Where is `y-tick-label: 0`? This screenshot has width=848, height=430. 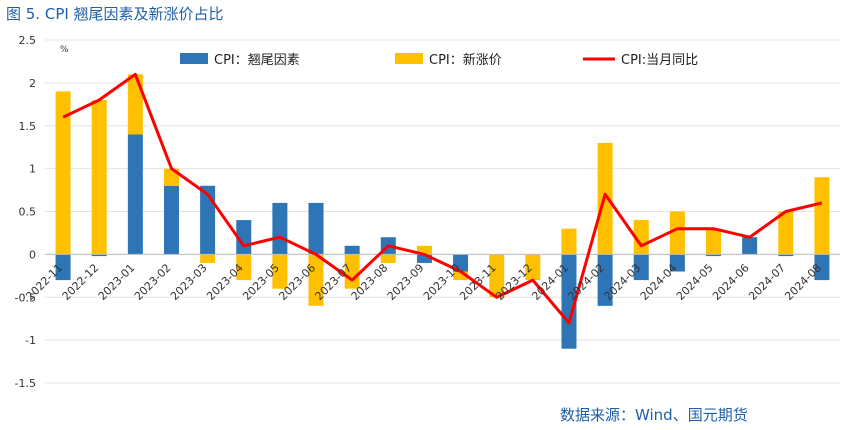 y-tick-label: 0 is located at coordinates (32, 254).